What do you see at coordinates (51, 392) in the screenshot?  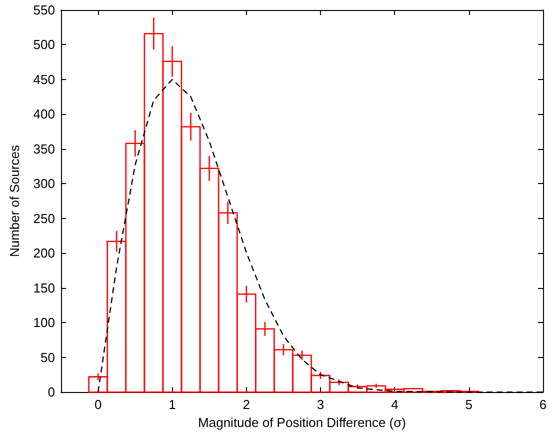 I see `y-tick-label: 0` at bounding box center [51, 392].